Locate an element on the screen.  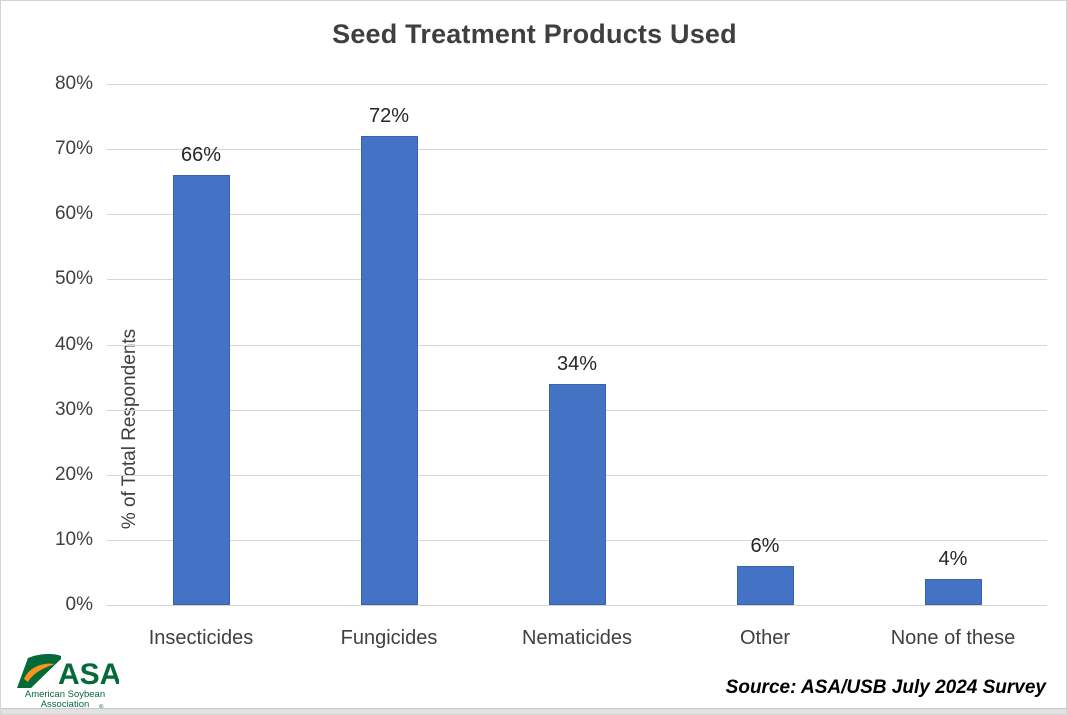
asa-logo: ASA American Soybean Association ® is located at coordinates (68, 681).